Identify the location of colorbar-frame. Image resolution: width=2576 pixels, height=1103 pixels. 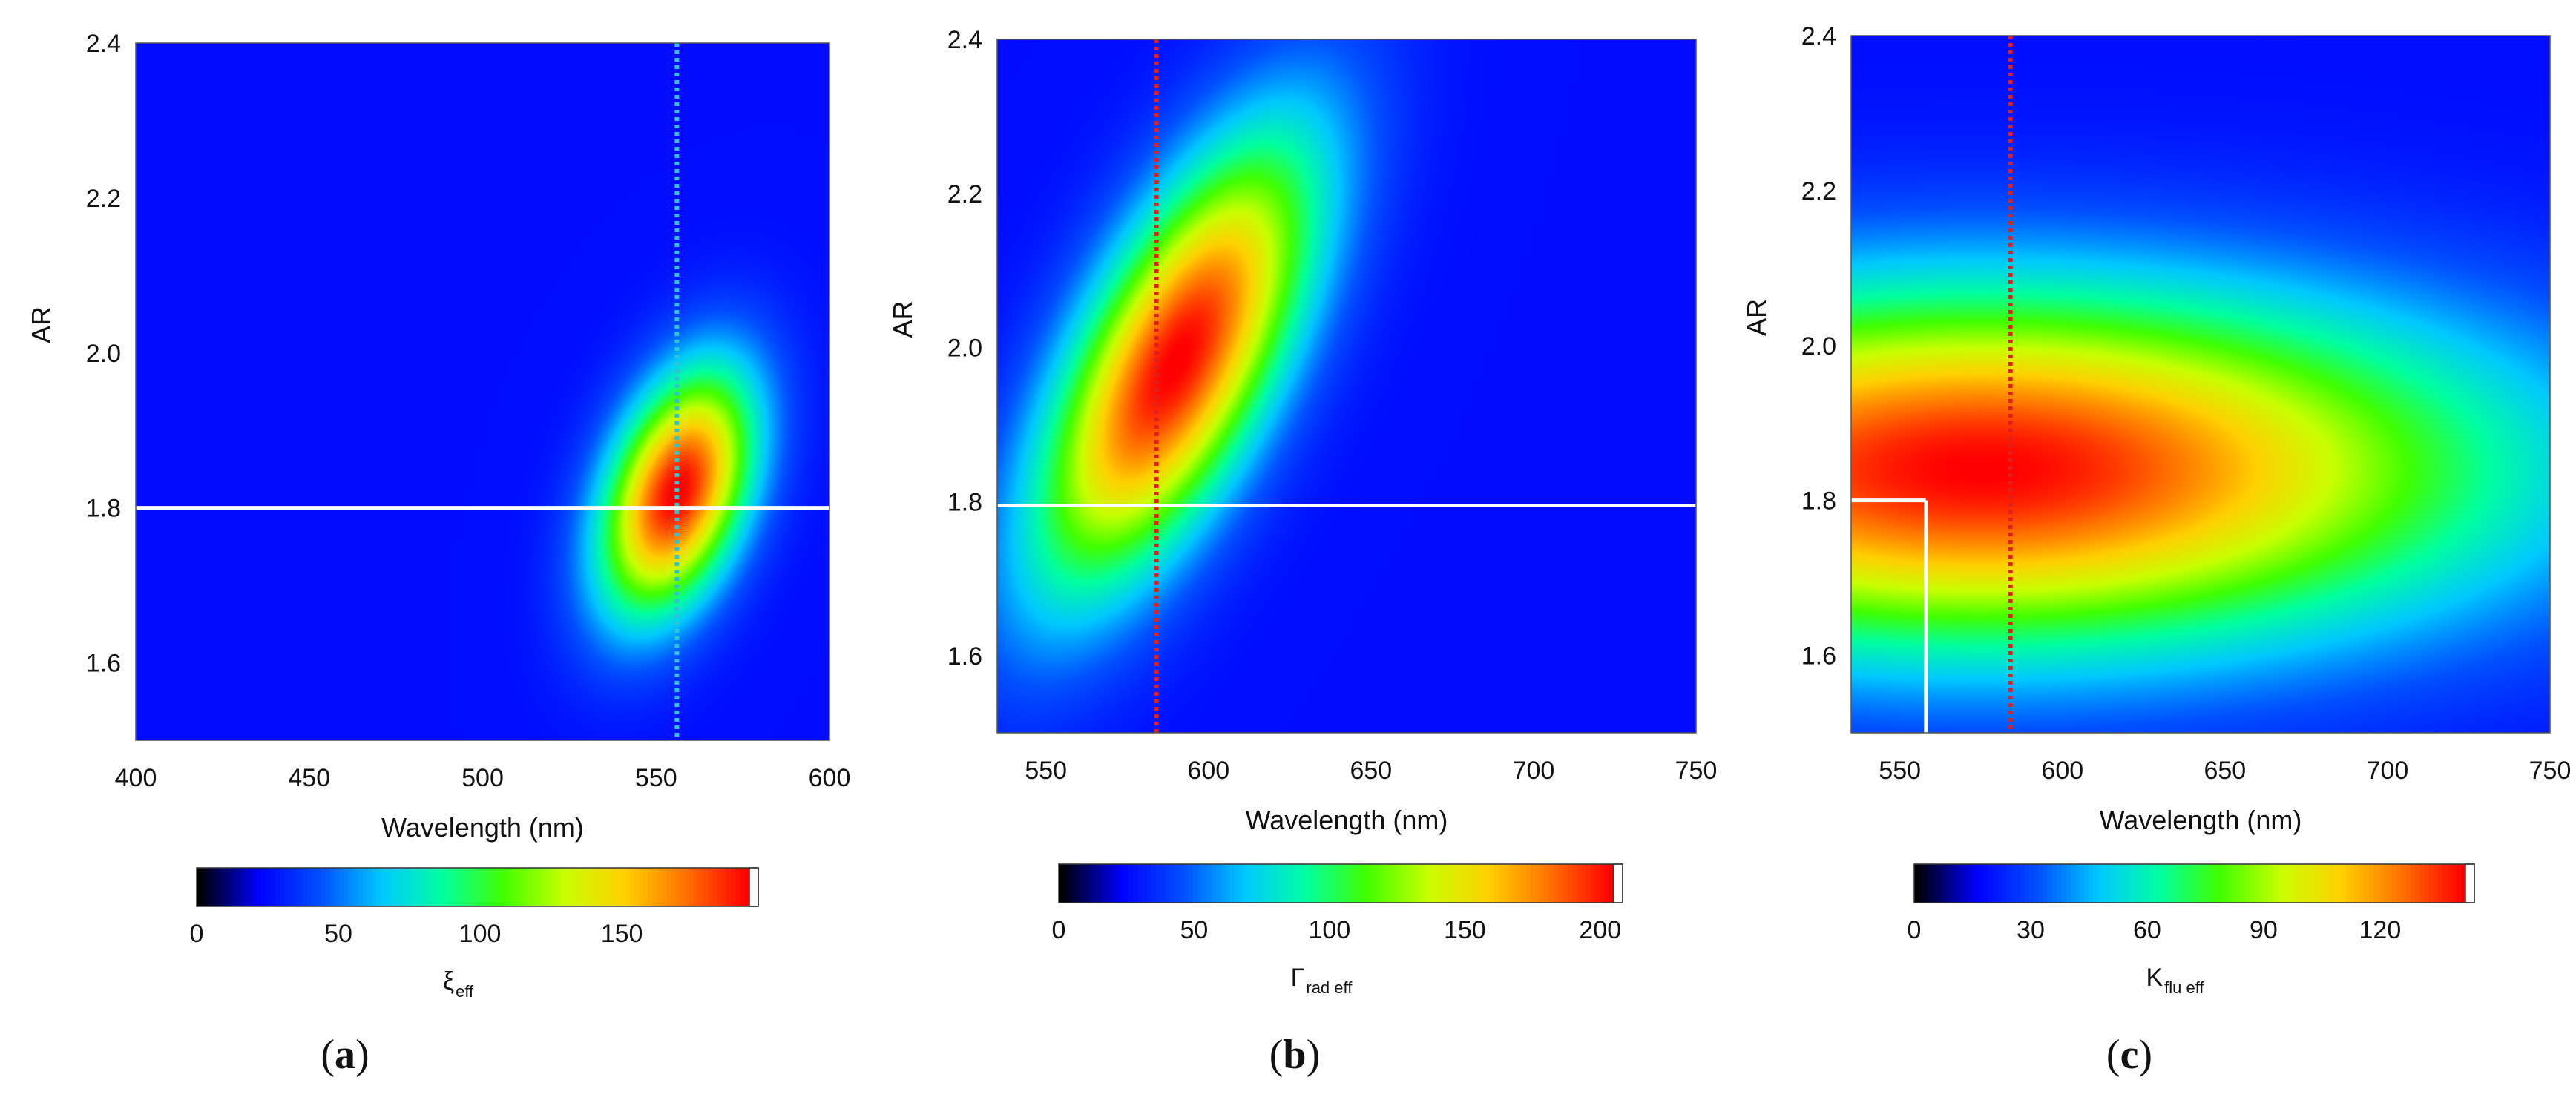
(1340, 883).